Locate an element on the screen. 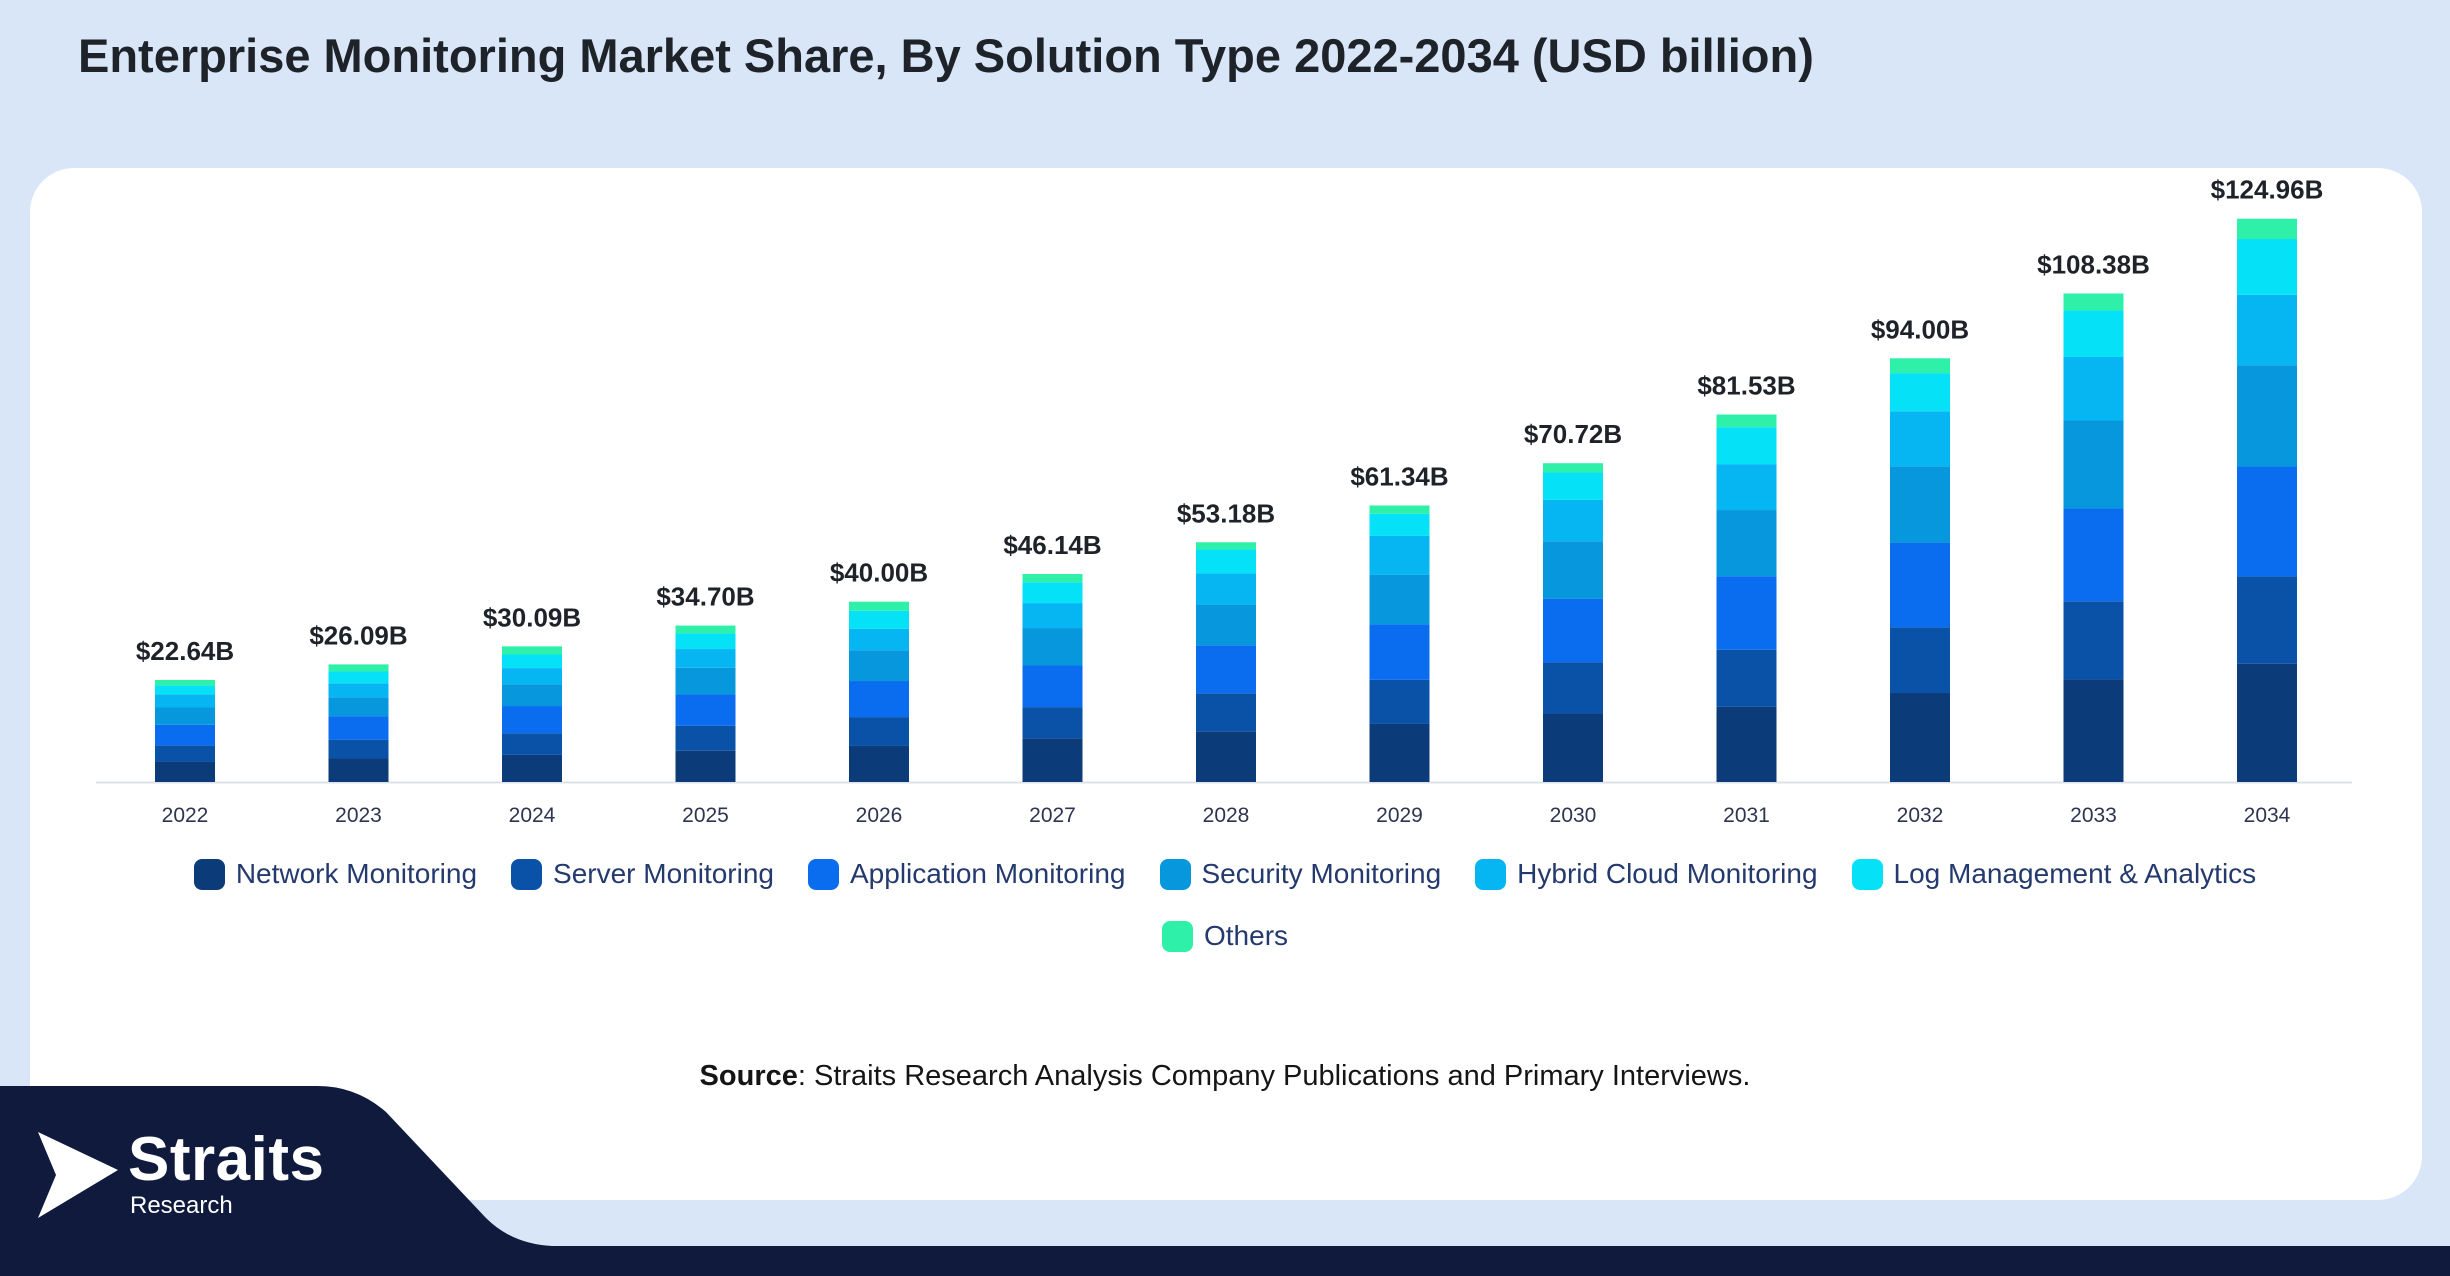 The height and width of the screenshot is (1276, 2450). legend-label: Security Monitoring is located at coordinates (1321, 873).